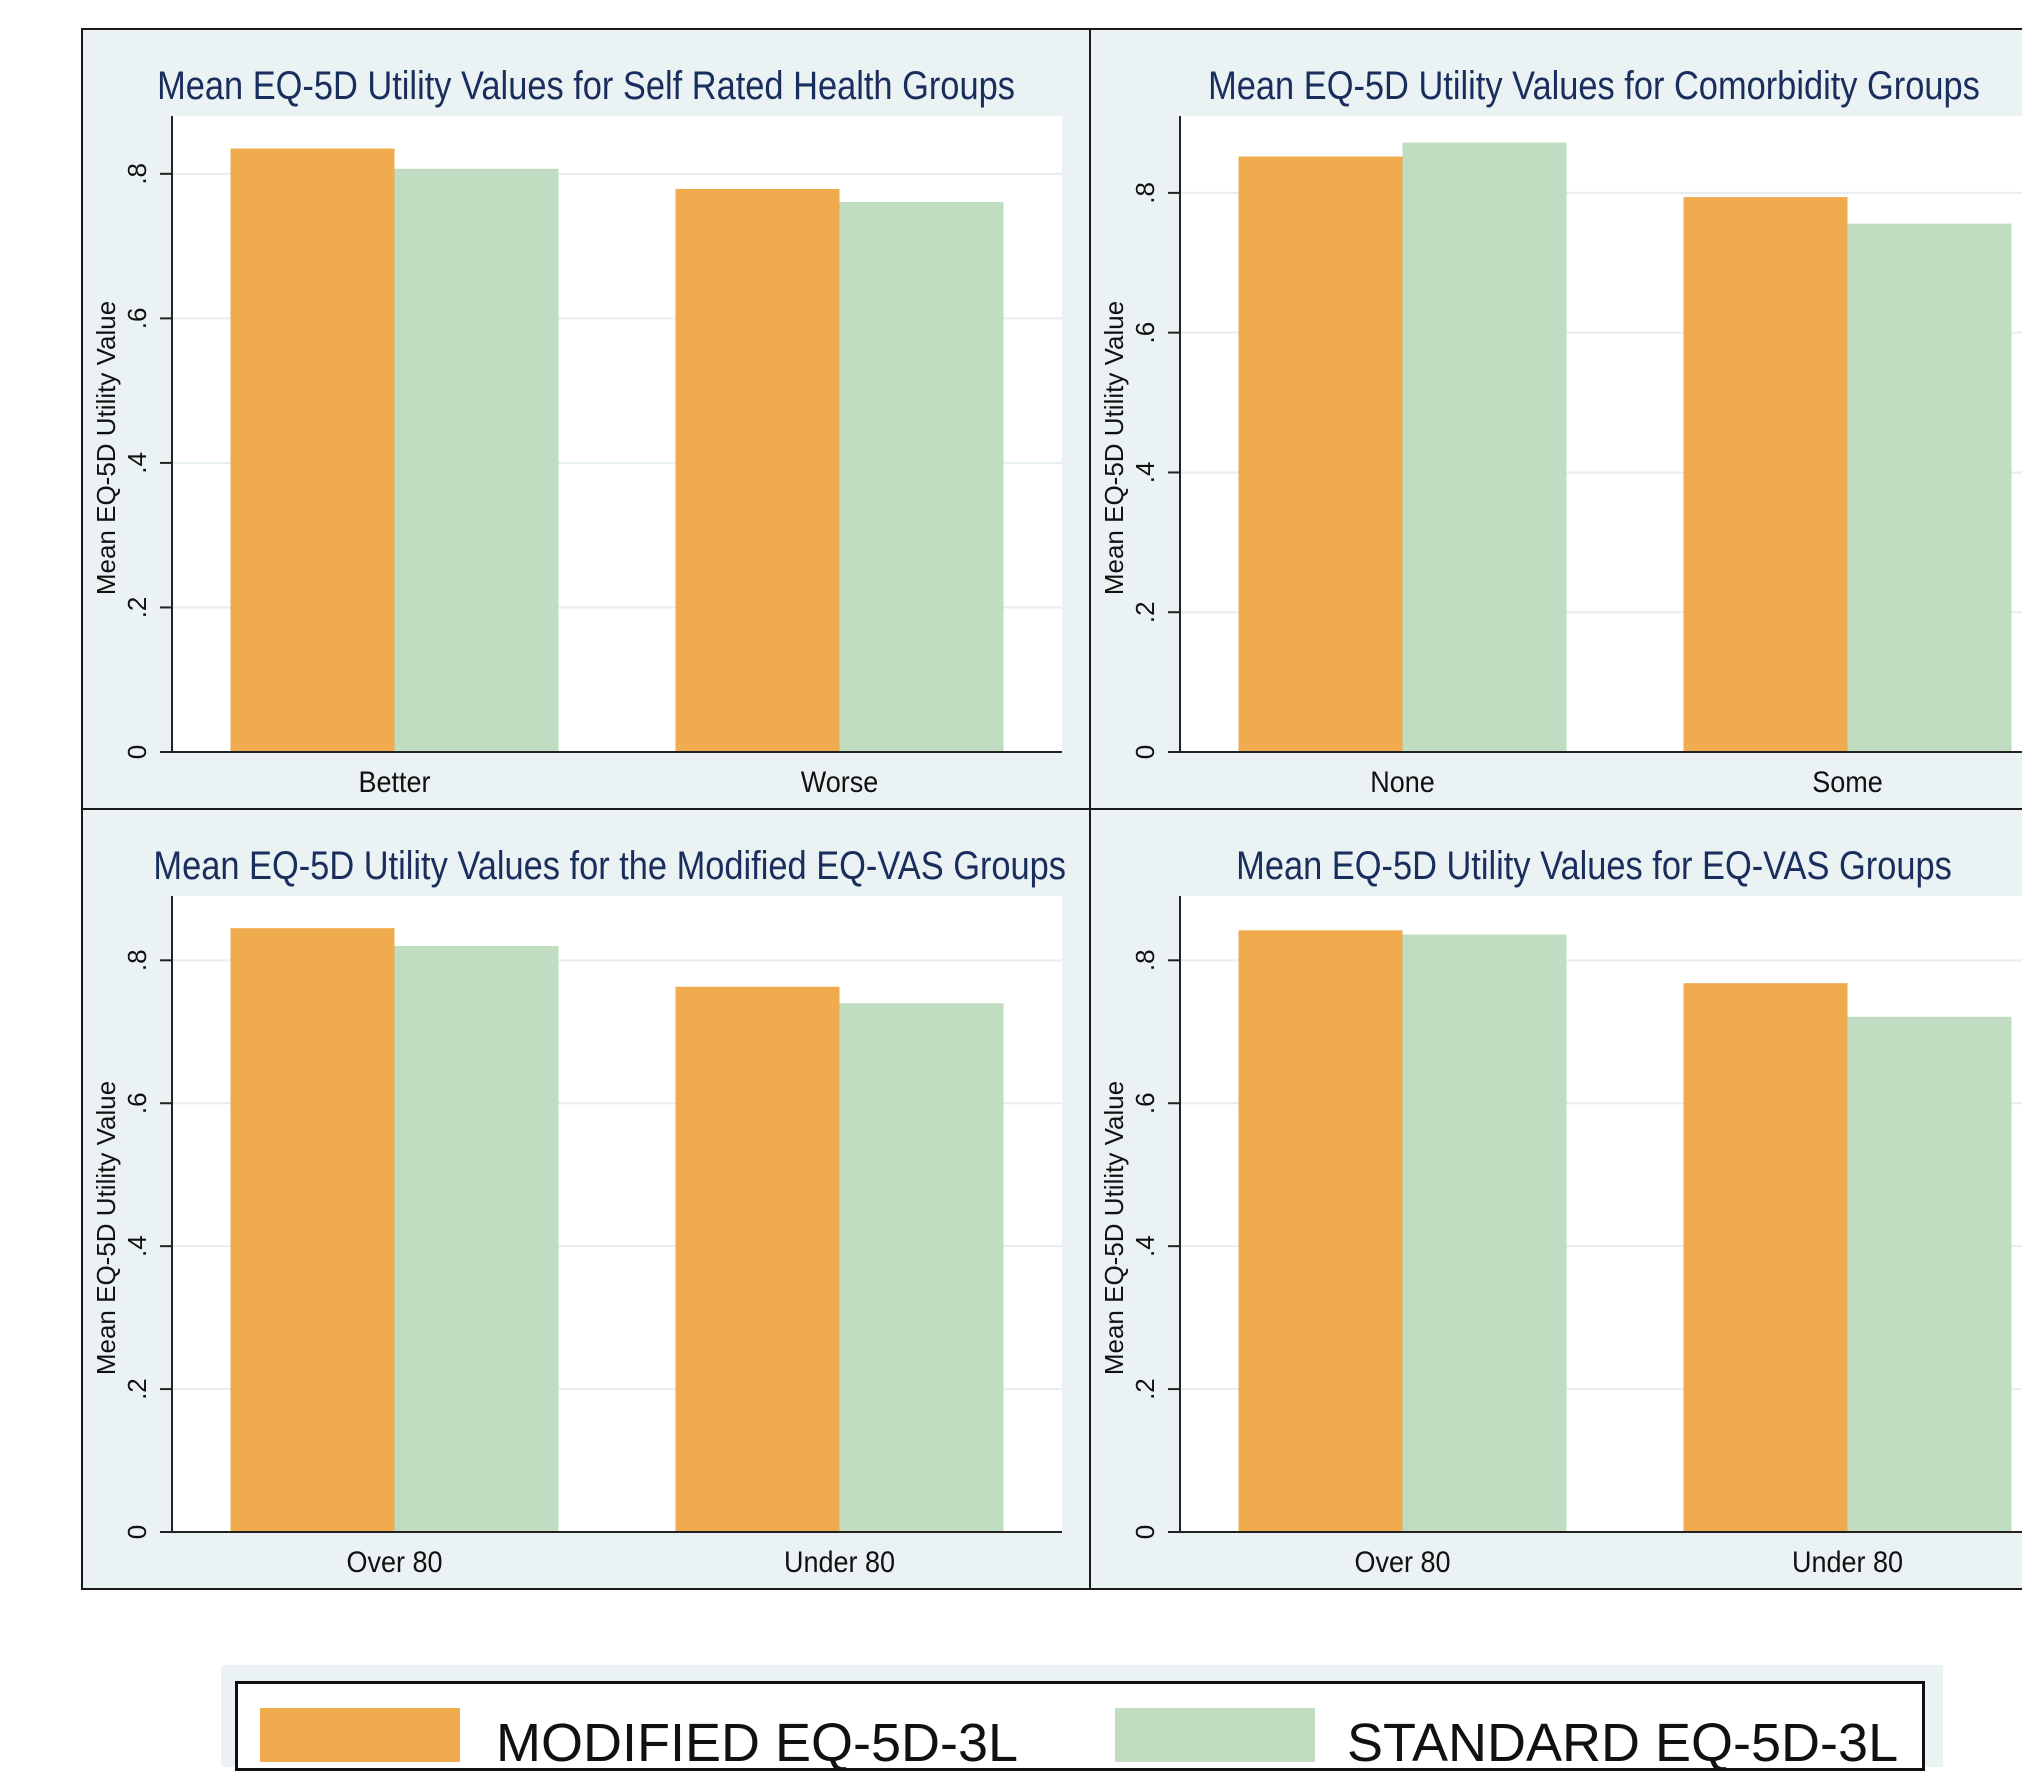 This screenshot has height=1774, width=2022. What do you see at coordinates (1929, 488) in the screenshot?
I see `bar-standard-some` at bounding box center [1929, 488].